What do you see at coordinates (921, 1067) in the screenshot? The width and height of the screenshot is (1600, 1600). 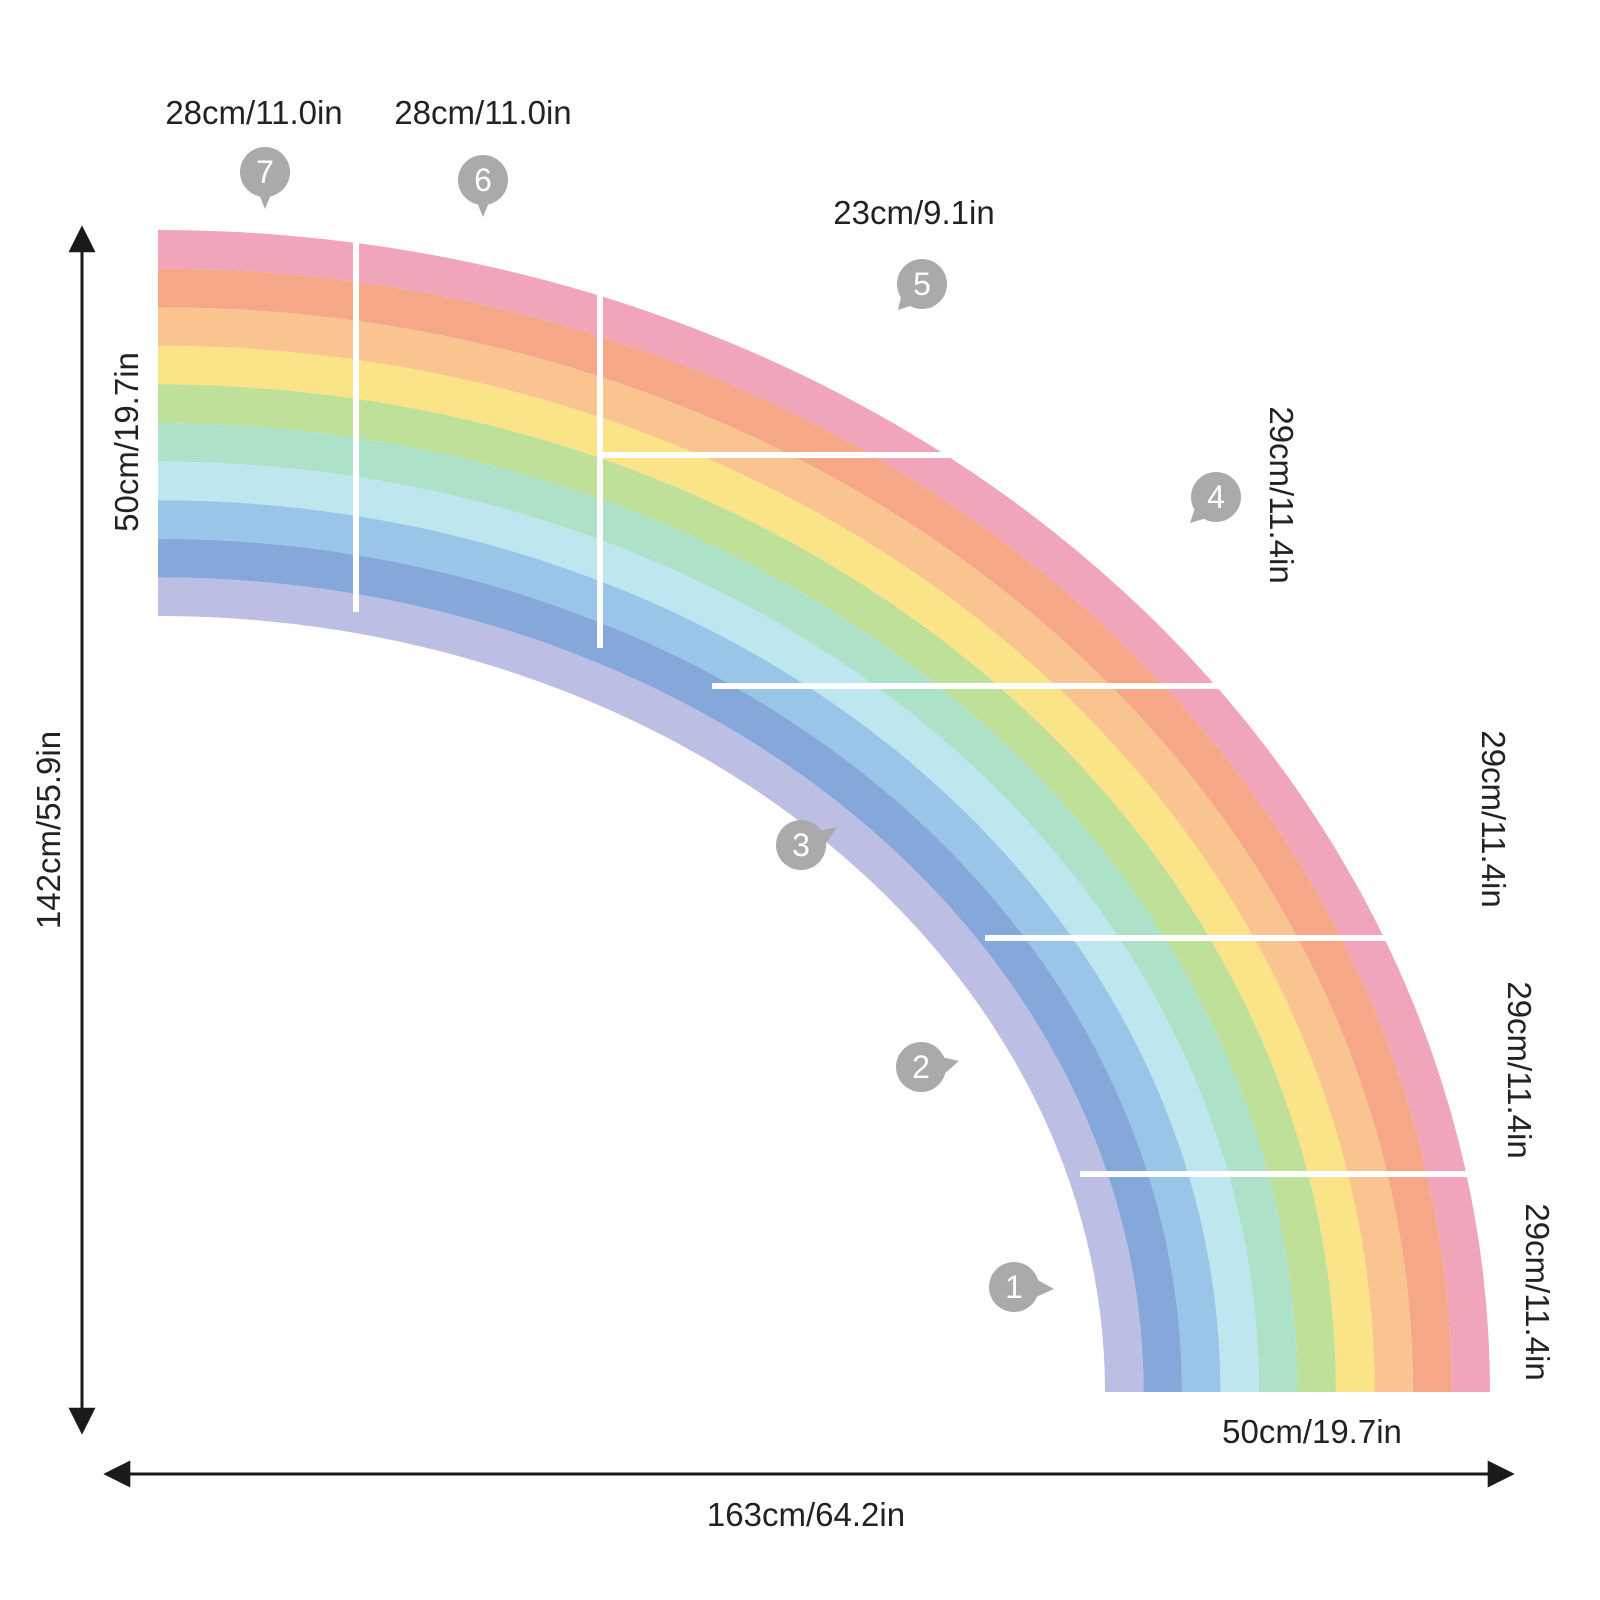 I see `piece-2-number: 2` at bounding box center [921, 1067].